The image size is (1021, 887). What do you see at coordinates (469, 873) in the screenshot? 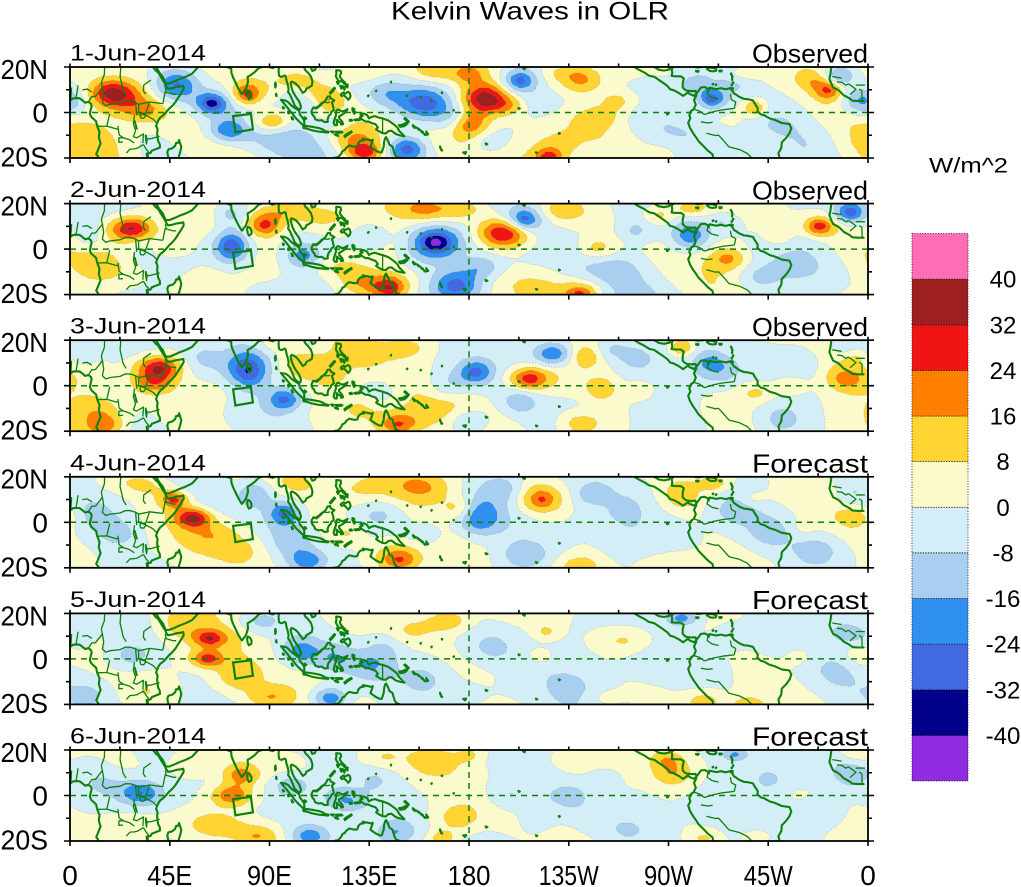
I see `svg-text: 180` at bounding box center [469, 873].